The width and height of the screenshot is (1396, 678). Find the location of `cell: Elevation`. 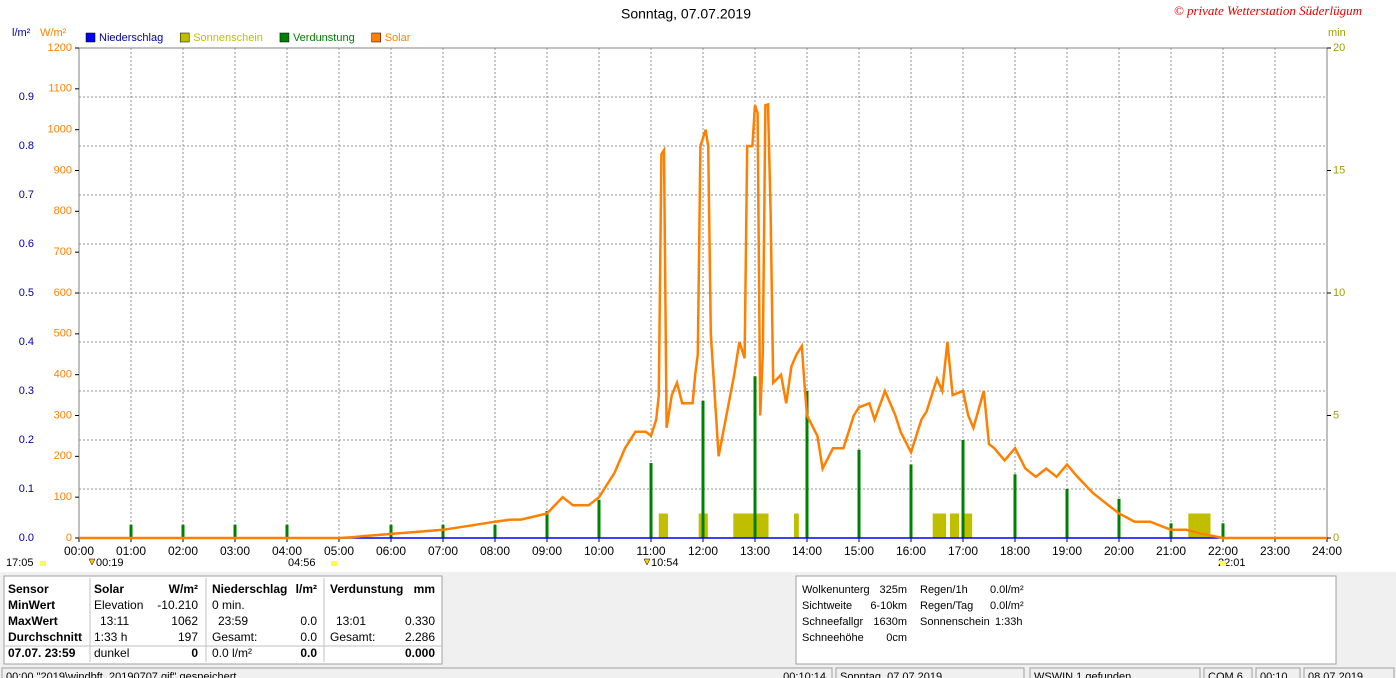

cell: Elevation is located at coordinates (118, 605).